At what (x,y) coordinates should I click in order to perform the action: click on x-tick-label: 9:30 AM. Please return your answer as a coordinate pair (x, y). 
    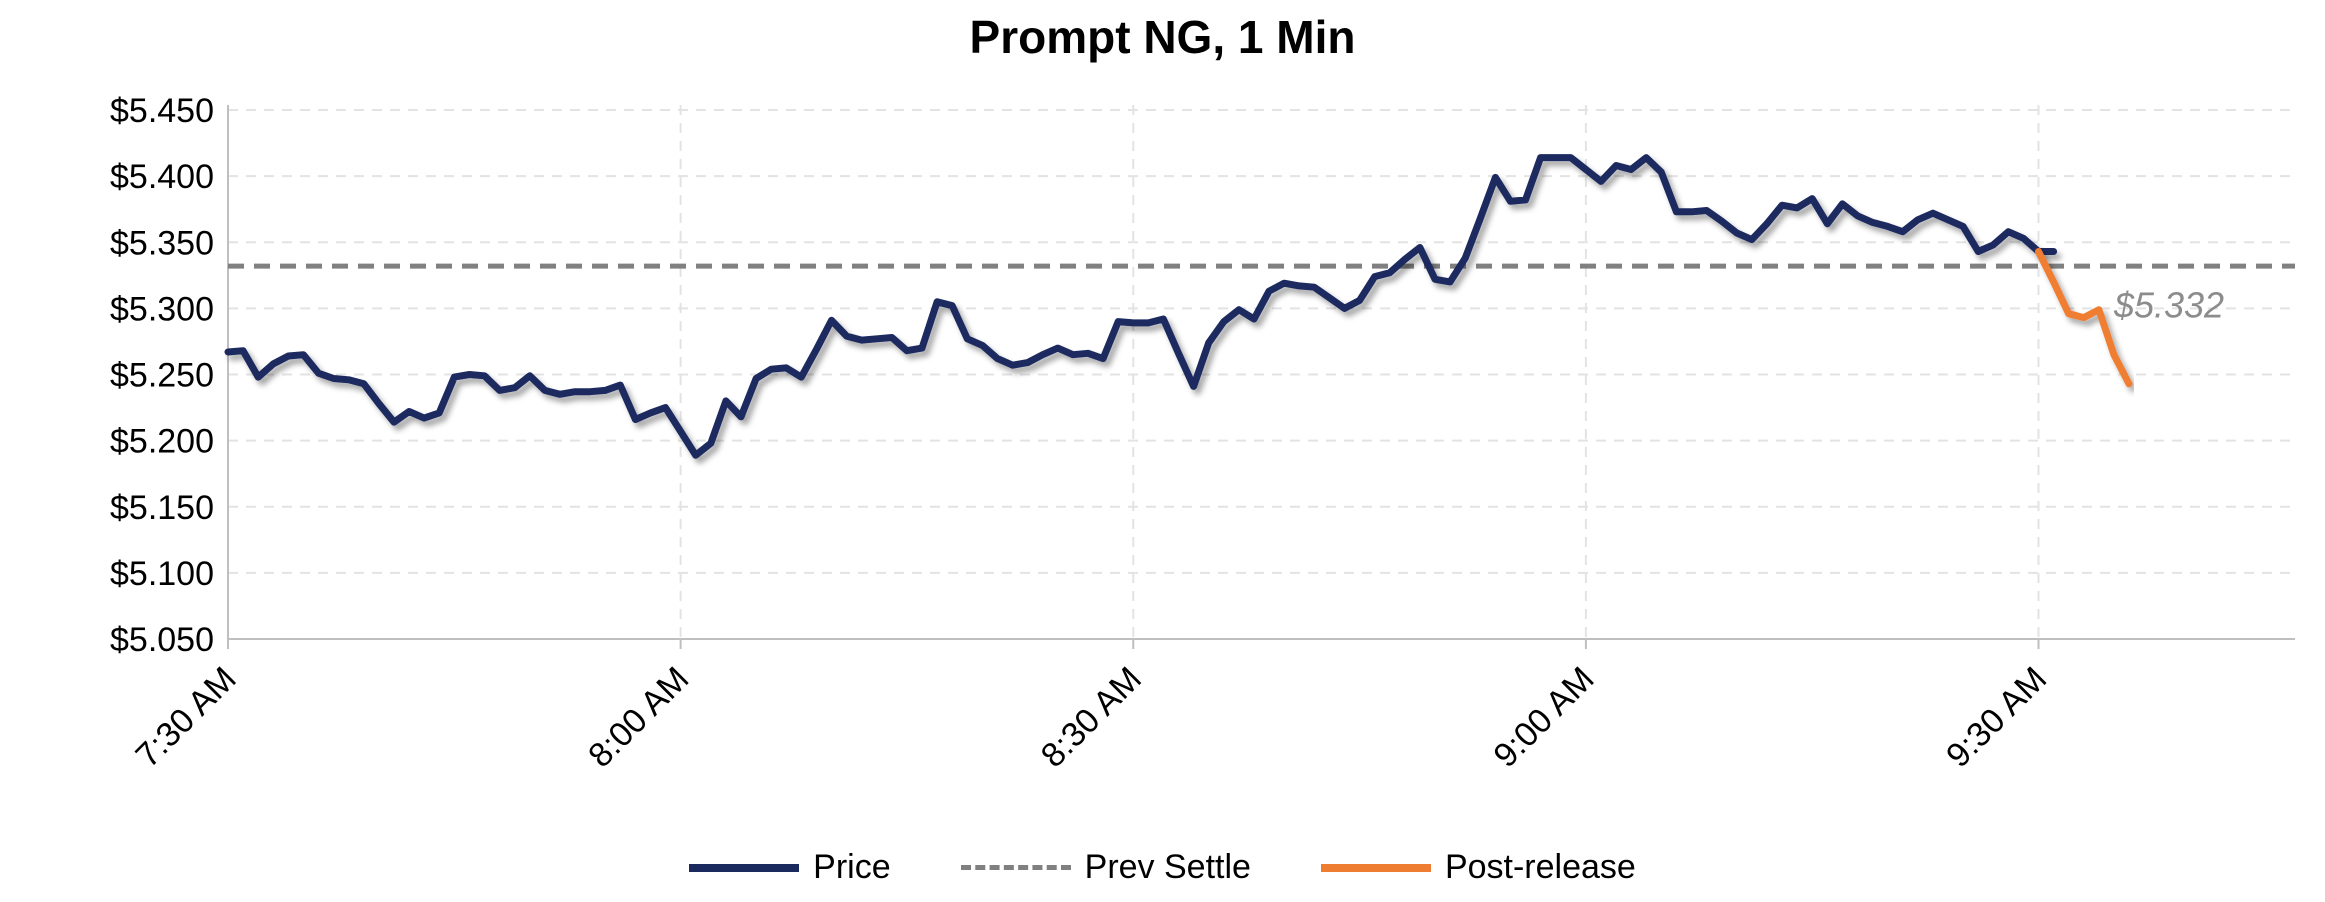
    Looking at the image, I should click on (1996, 717).